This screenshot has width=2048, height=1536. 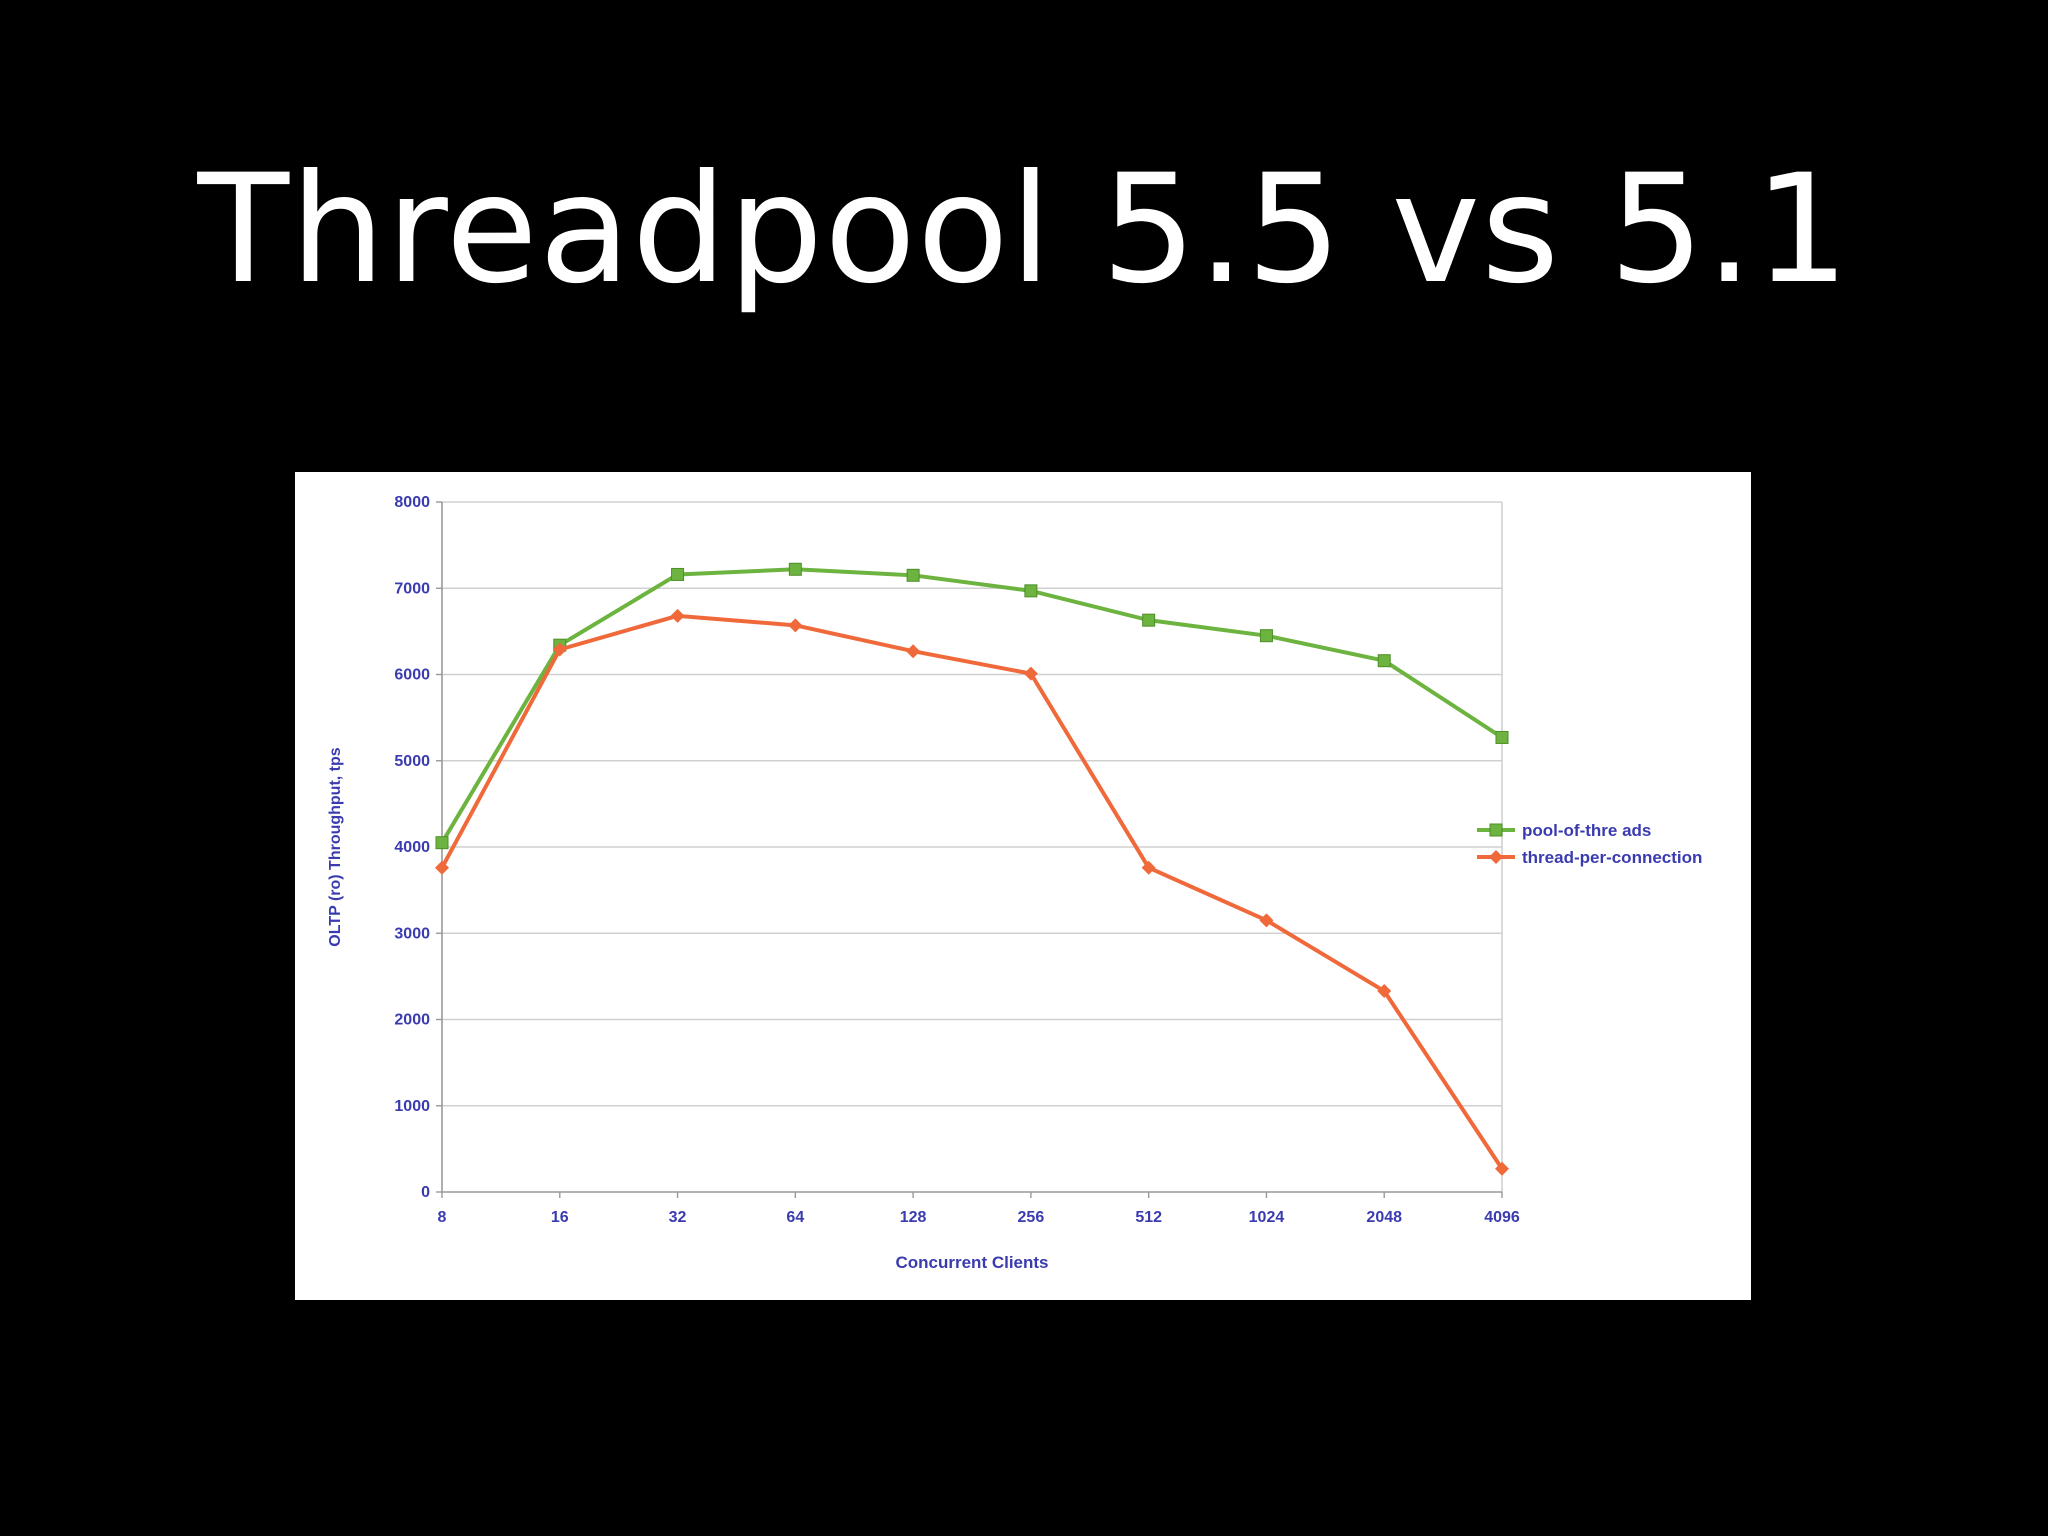 What do you see at coordinates (412, 847) in the screenshot?
I see `y-tick-label: 4000` at bounding box center [412, 847].